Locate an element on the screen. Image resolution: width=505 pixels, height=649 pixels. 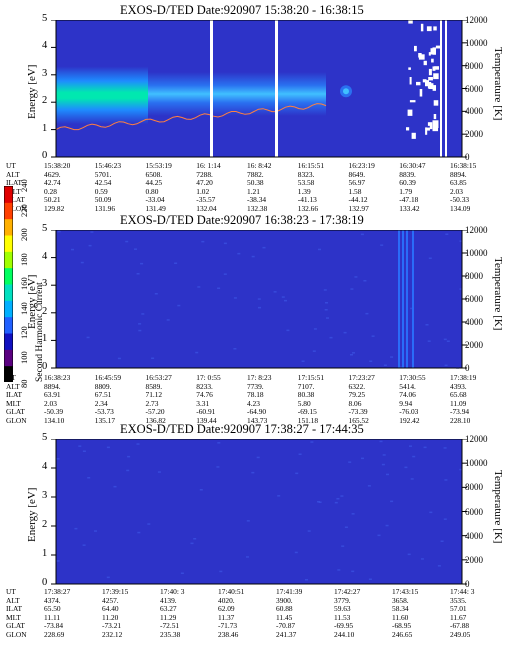
orbit-value: 238.46 is located at coordinates (228, 634).